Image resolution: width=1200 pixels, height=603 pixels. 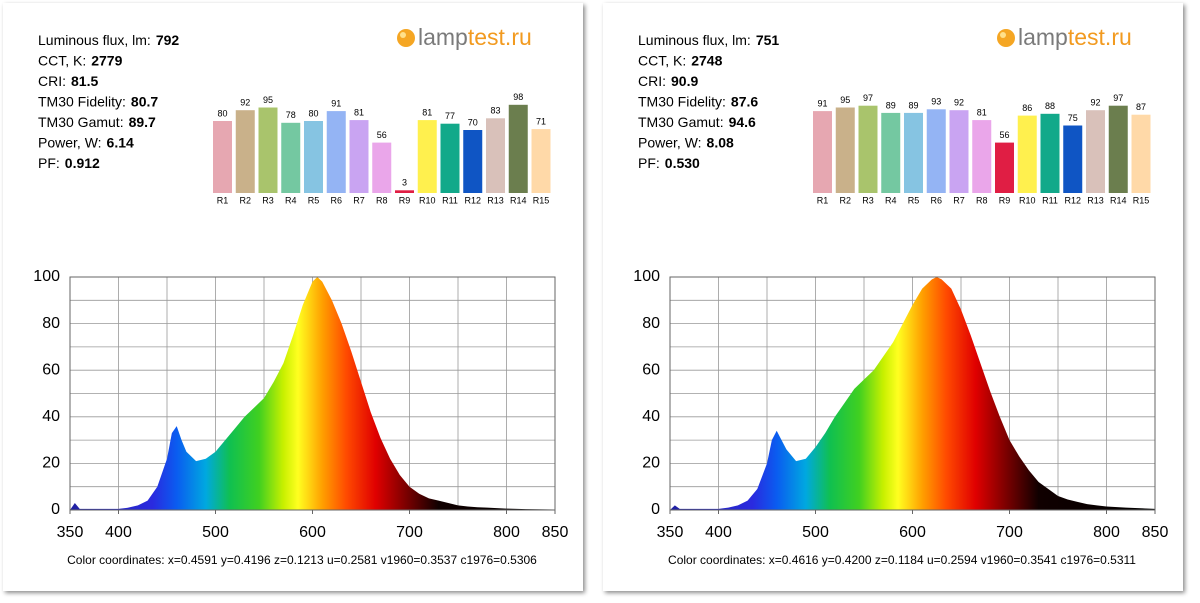 I want to click on brand-icon, so click(x=406, y=38).